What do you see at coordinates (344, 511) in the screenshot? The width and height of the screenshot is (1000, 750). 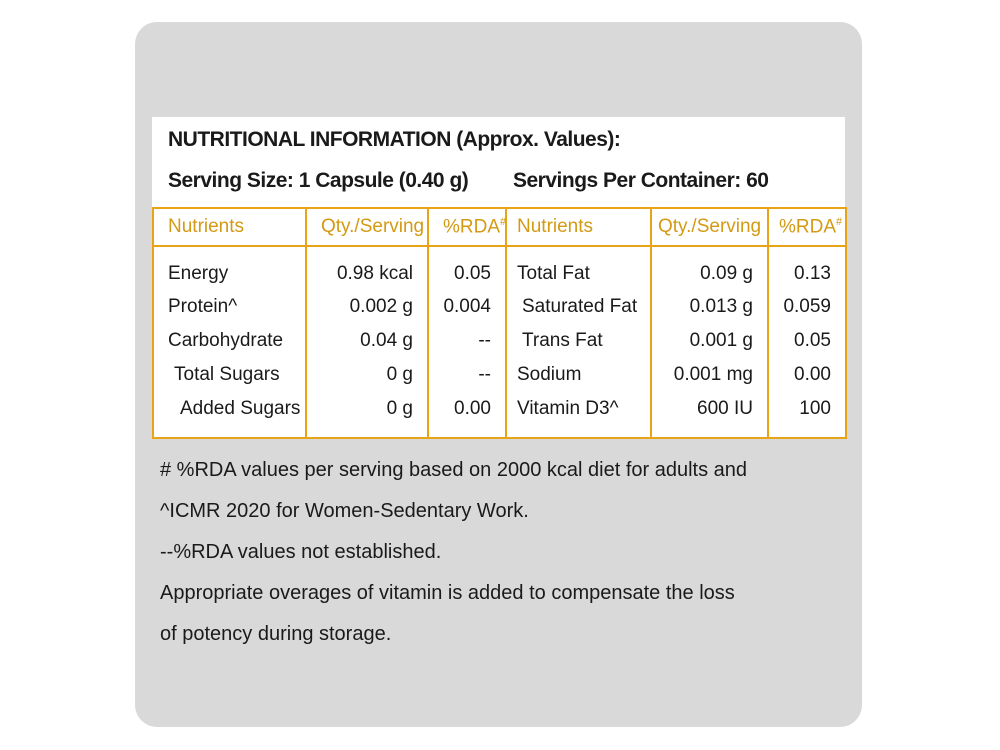 I see `note-line: ^ICMR 2020 for Women-Sedentary Work.` at bounding box center [344, 511].